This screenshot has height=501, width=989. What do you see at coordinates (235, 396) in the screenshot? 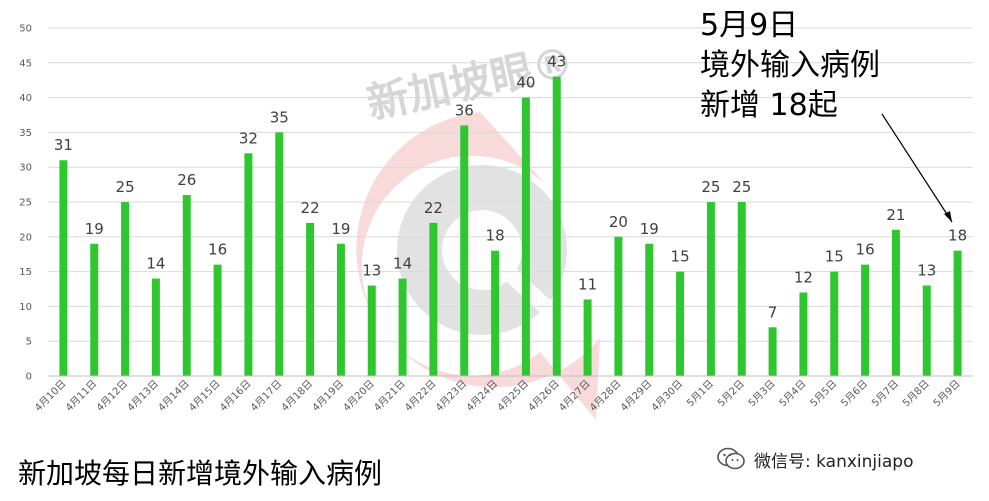
I see `x-tick-label: 4月16日` at bounding box center [235, 396].